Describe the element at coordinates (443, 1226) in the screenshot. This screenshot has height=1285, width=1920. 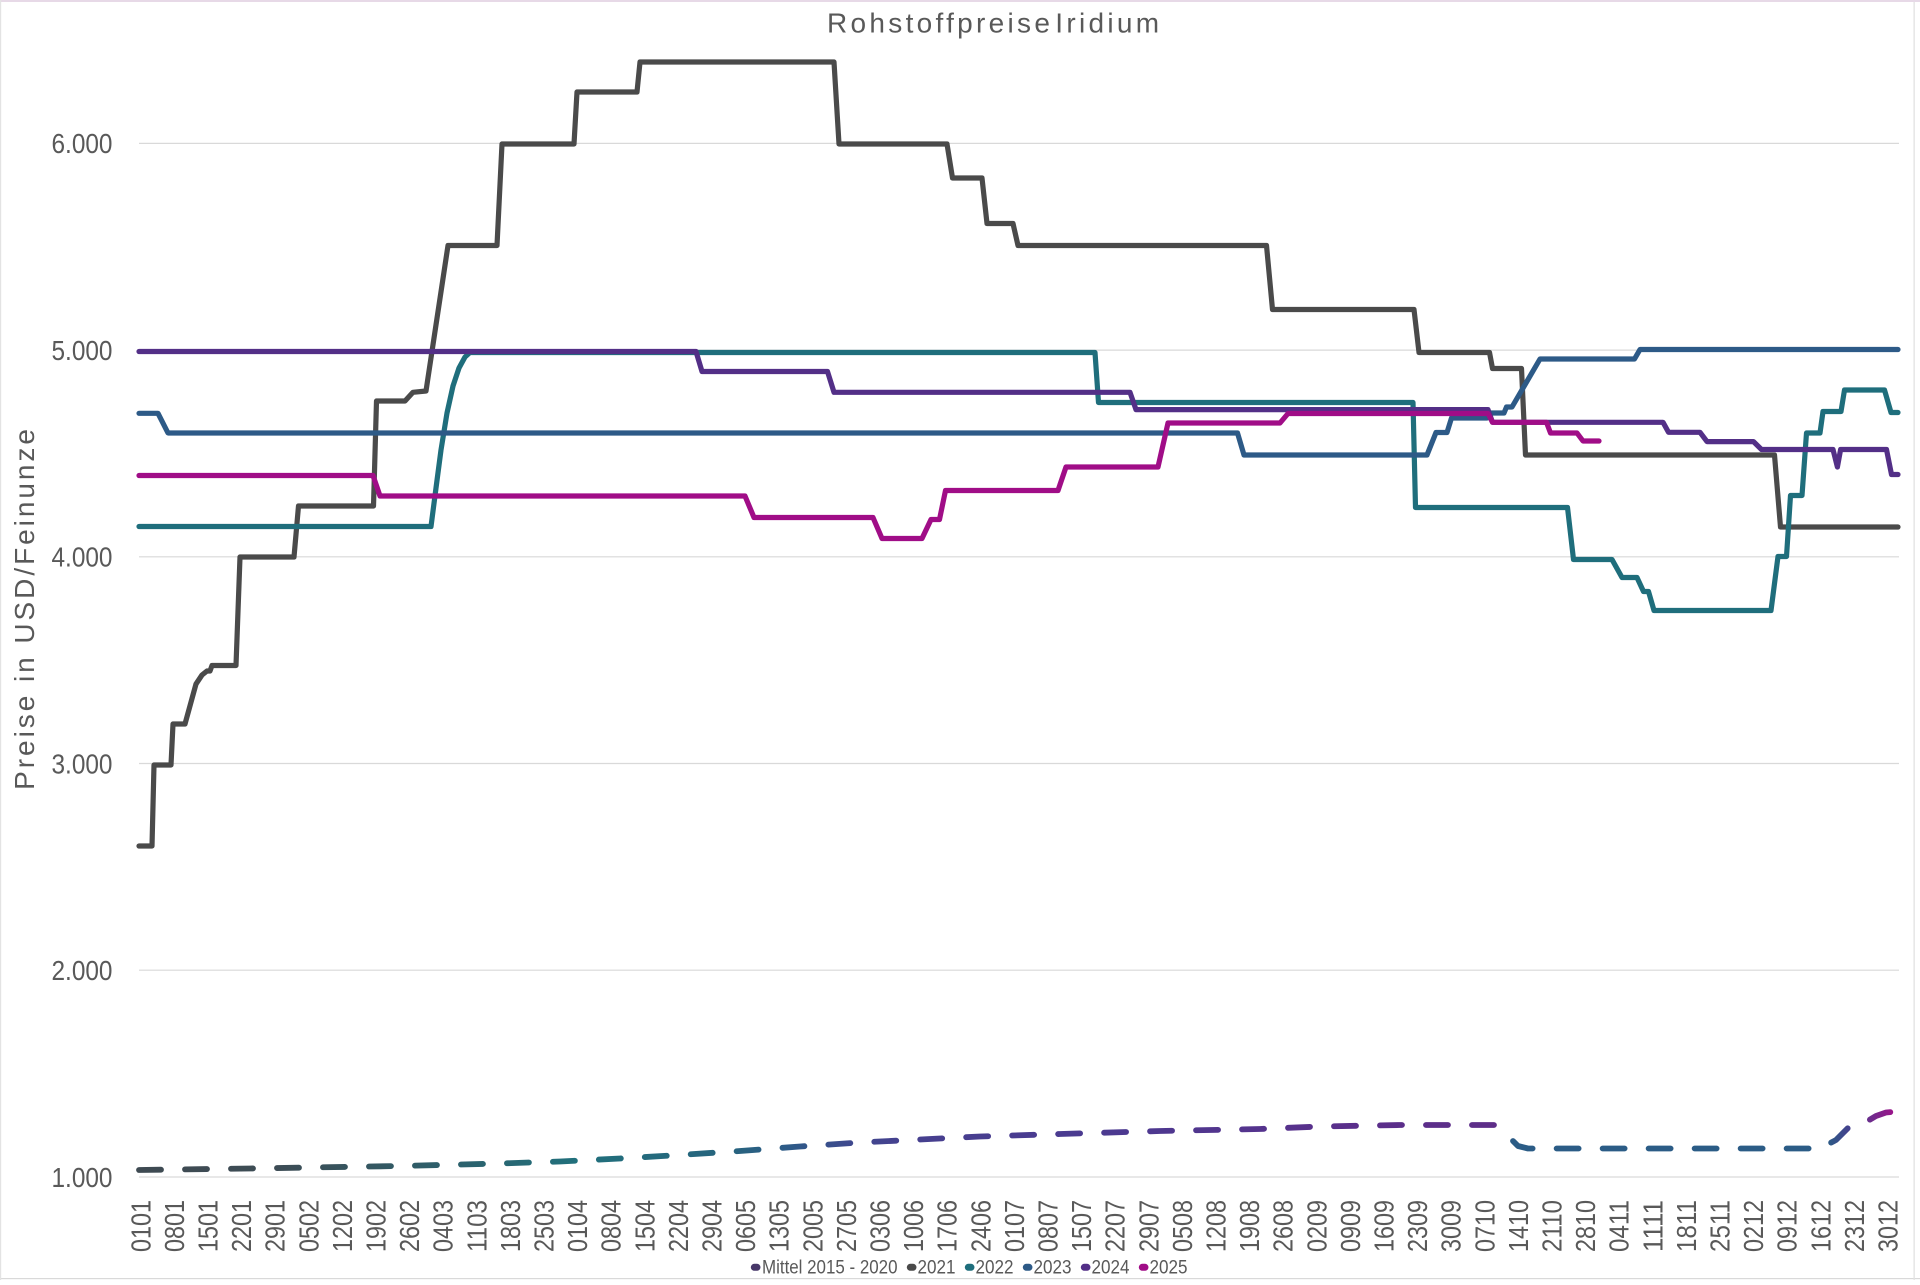
I see `svg-text: 0403` at that location.